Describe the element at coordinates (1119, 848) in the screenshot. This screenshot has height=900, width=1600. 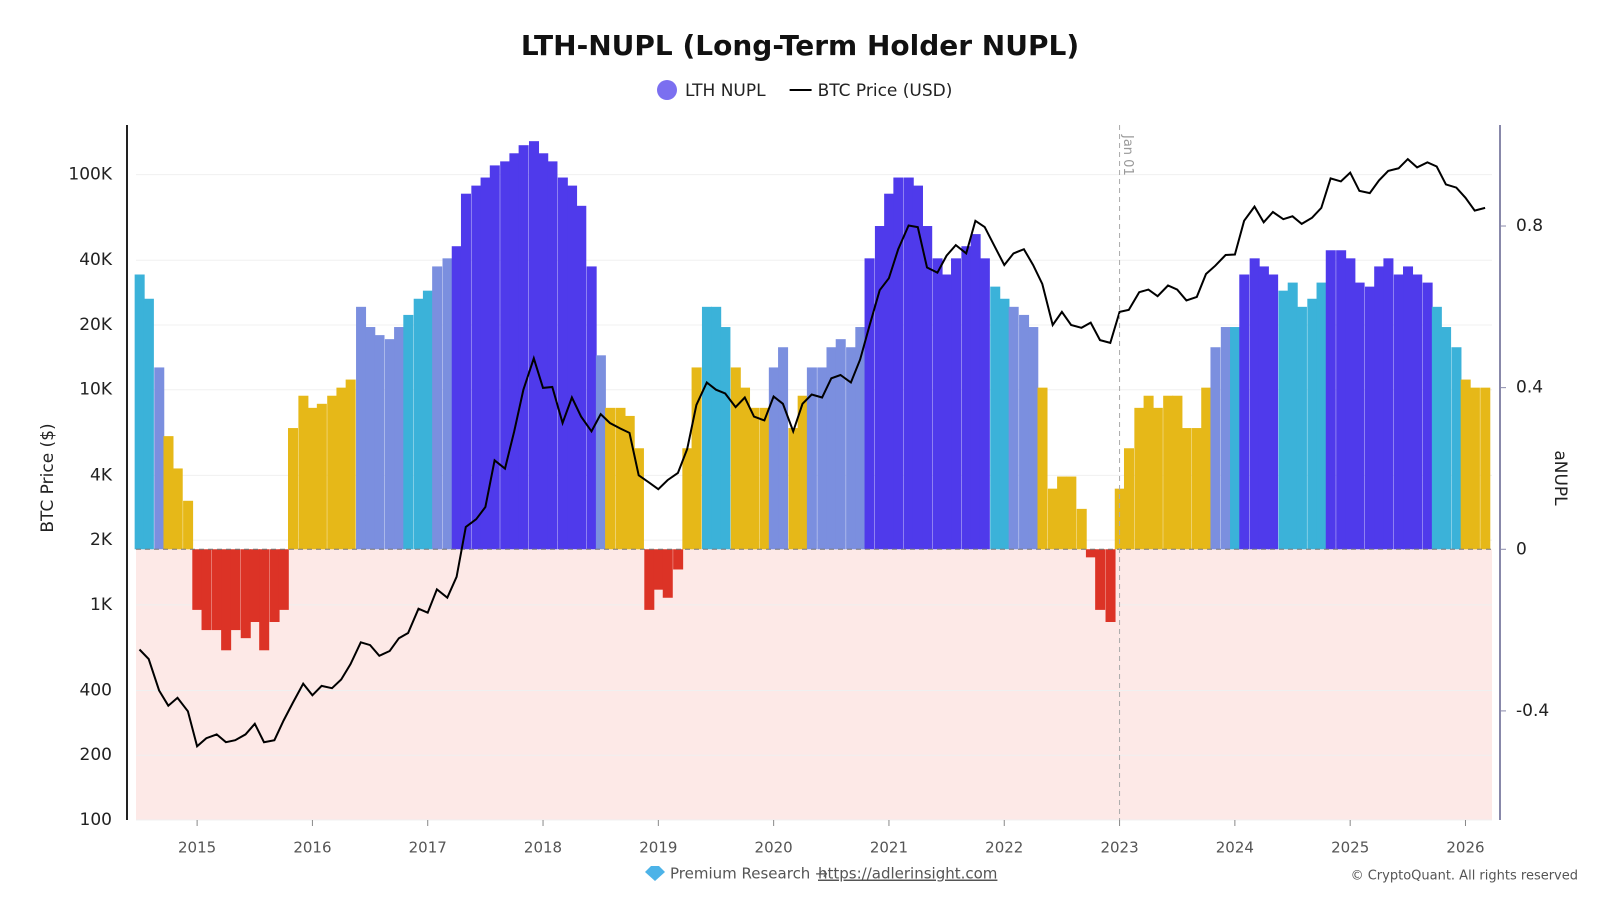
I see `x-tick-label: 2023` at that location.